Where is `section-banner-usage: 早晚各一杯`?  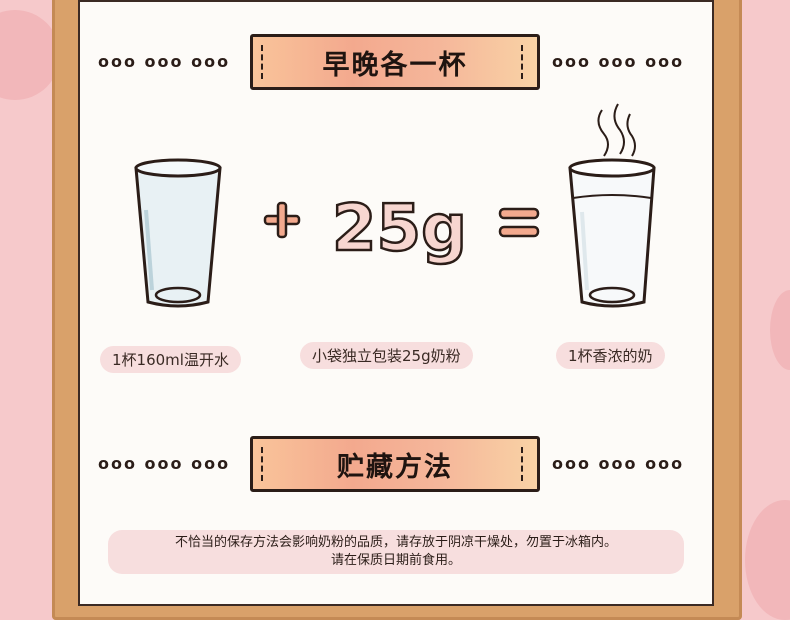 section-banner-usage: 早晚各一杯 is located at coordinates (395, 62).